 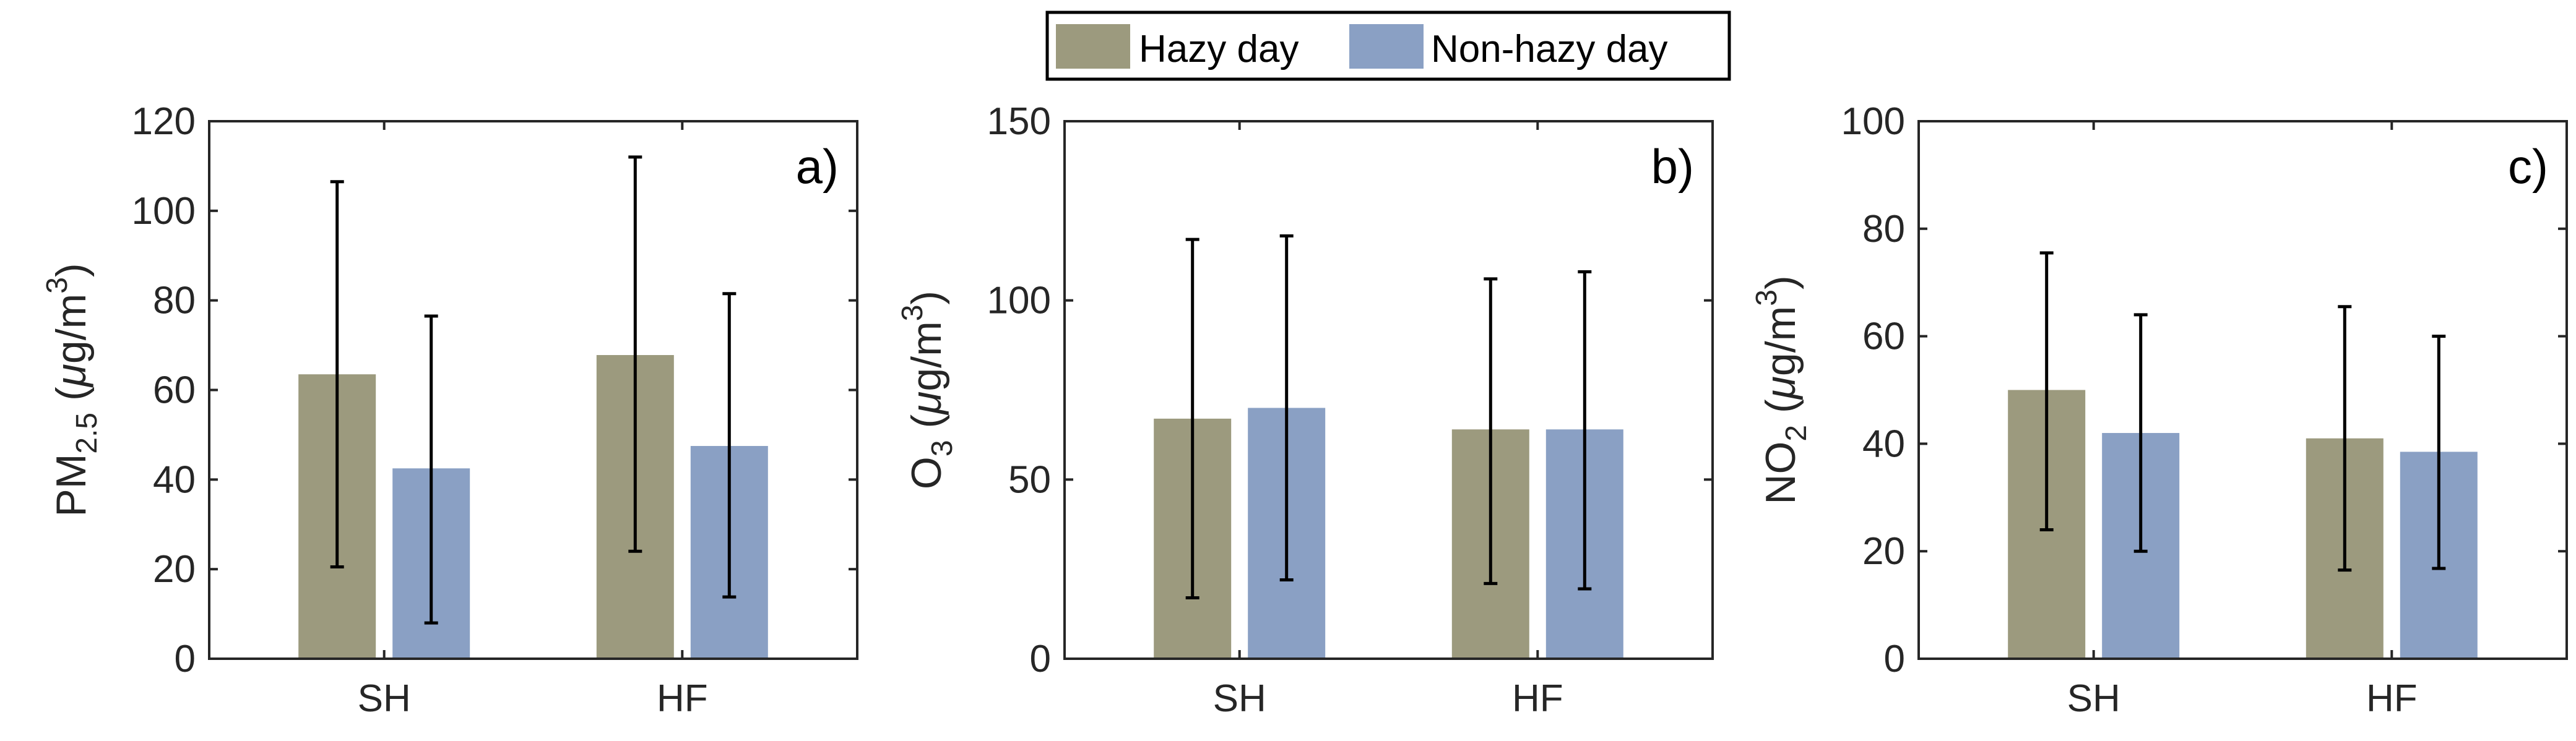 I want to click on y-axis-label-part: 2.5, so click(x=87, y=433).